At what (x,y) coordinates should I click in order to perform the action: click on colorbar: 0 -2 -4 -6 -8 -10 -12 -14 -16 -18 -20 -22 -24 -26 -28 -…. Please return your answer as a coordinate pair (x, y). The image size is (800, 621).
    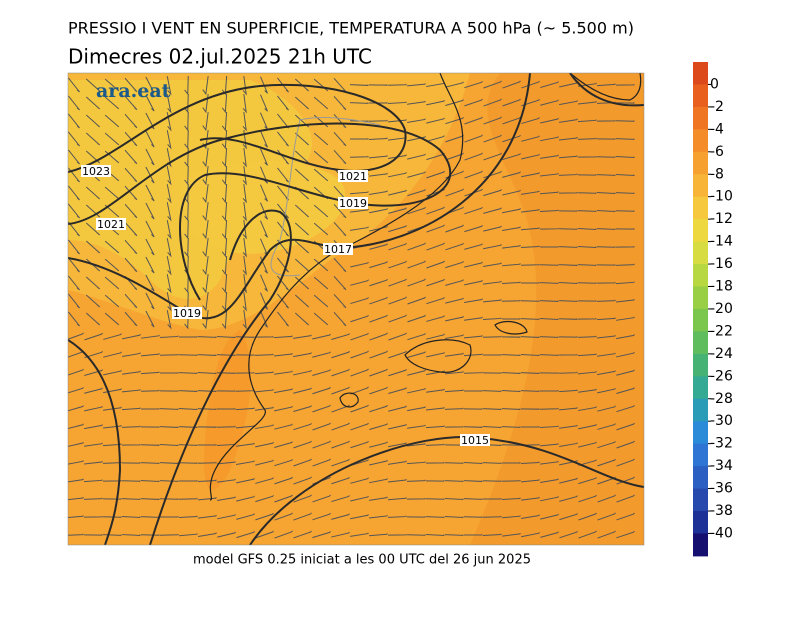
    Looking at the image, I should click on (713, 309).